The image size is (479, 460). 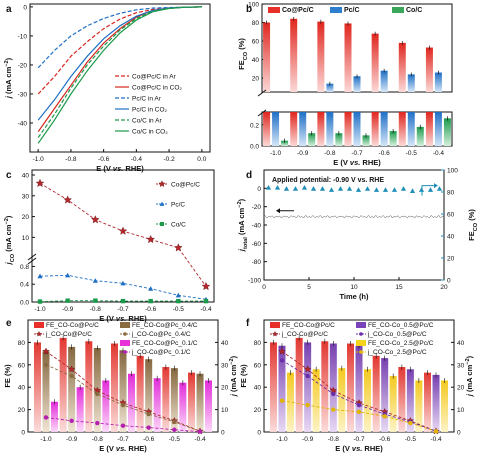 I want to click on j-total-trace-d, so click(x=354, y=217).